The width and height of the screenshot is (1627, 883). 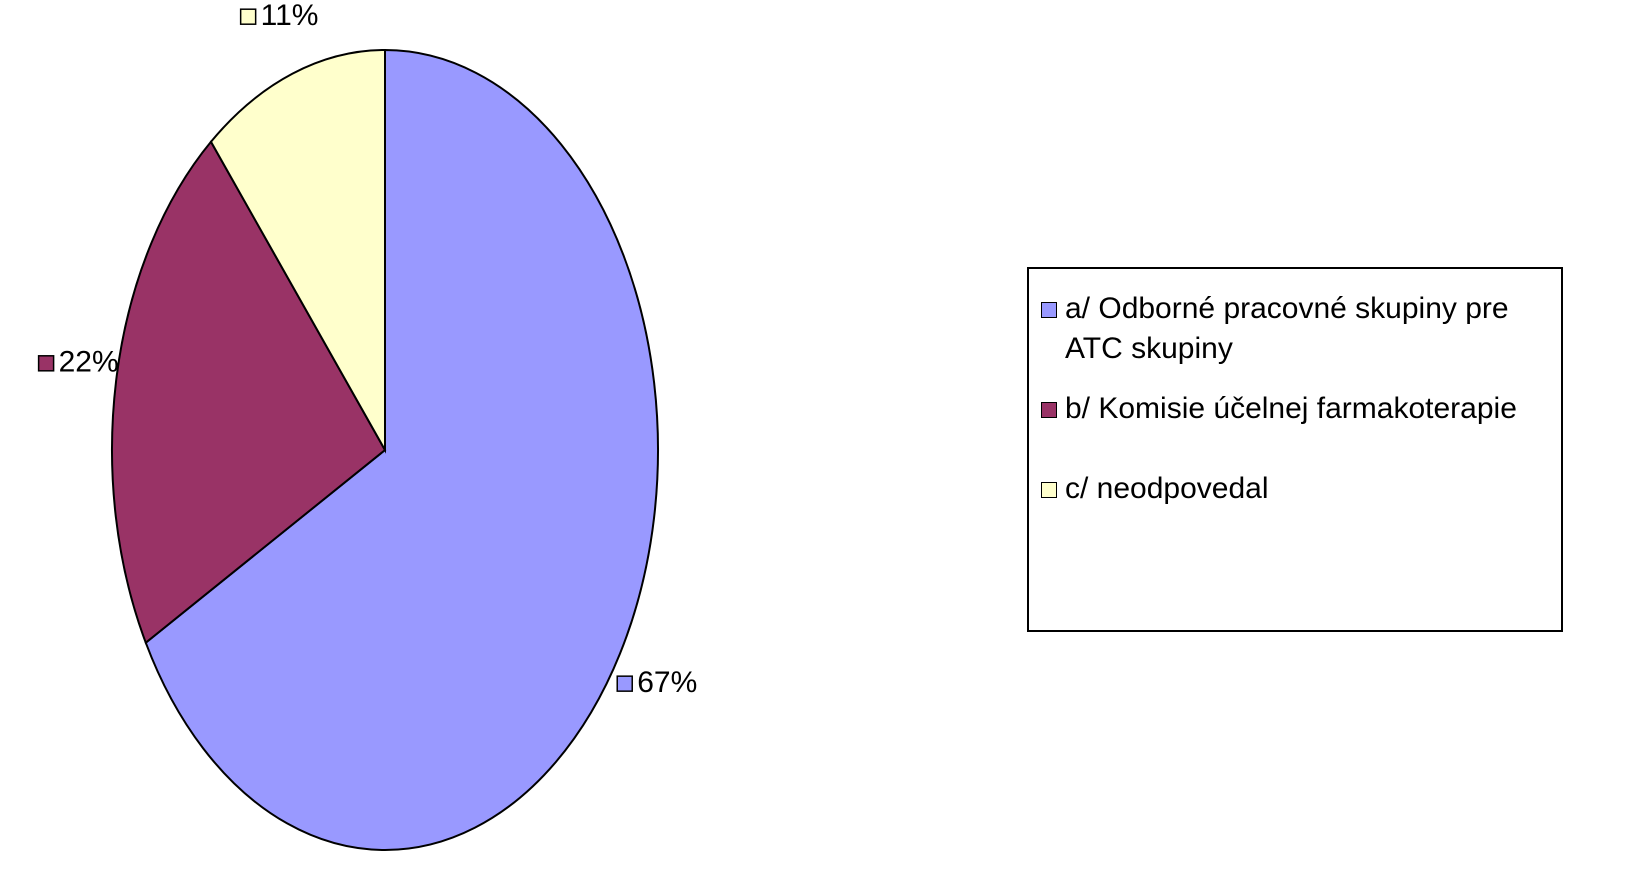 What do you see at coordinates (1167, 488) in the screenshot?
I see `legend-label: c/ neodpovedal` at bounding box center [1167, 488].